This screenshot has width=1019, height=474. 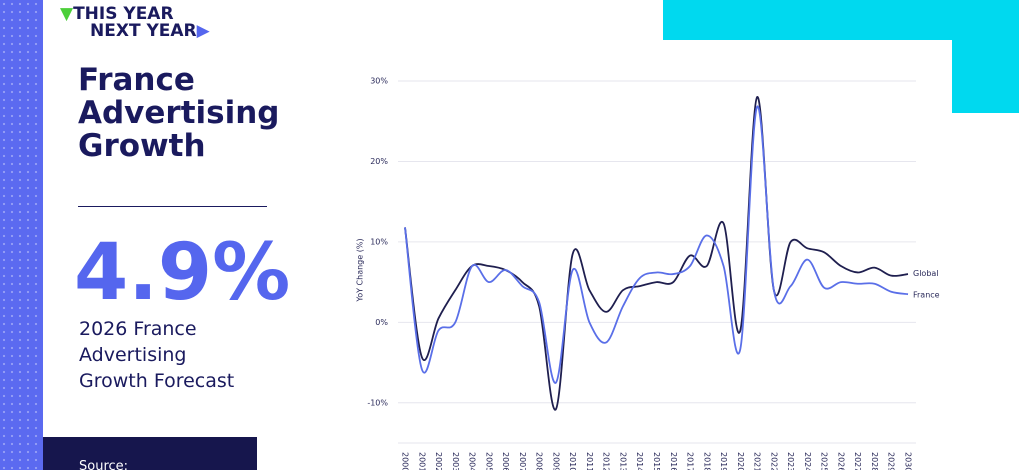 I want to click on y-tick-label: 0%, so click(x=381, y=322).